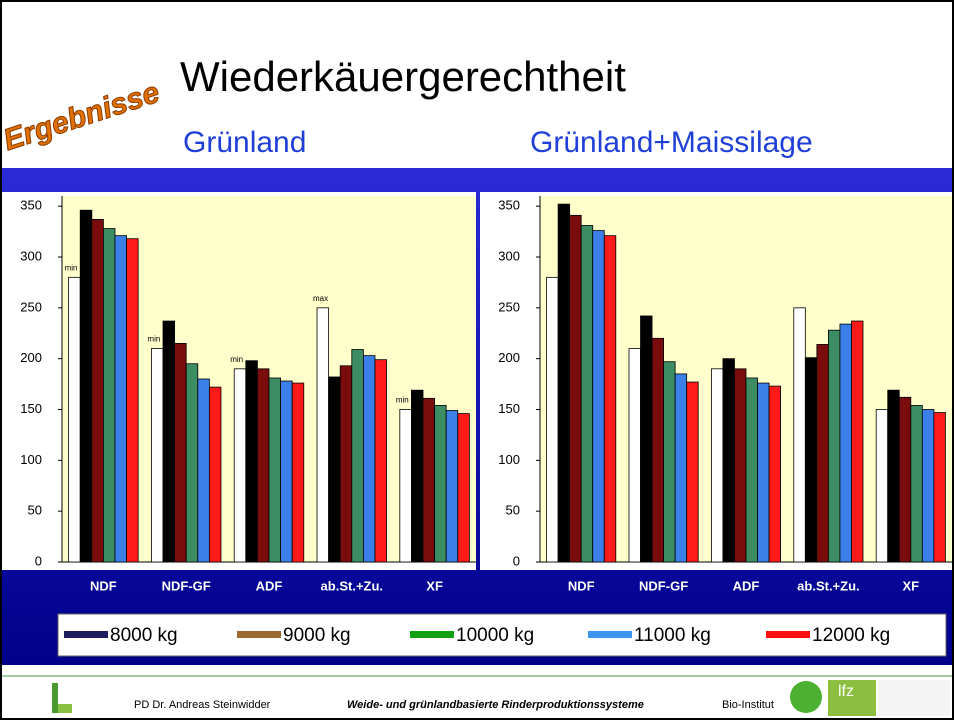  What do you see at coordinates (202, 705) in the screenshot?
I see `footer-author: PD Dr. Andreas Steinwidder` at bounding box center [202, 705].